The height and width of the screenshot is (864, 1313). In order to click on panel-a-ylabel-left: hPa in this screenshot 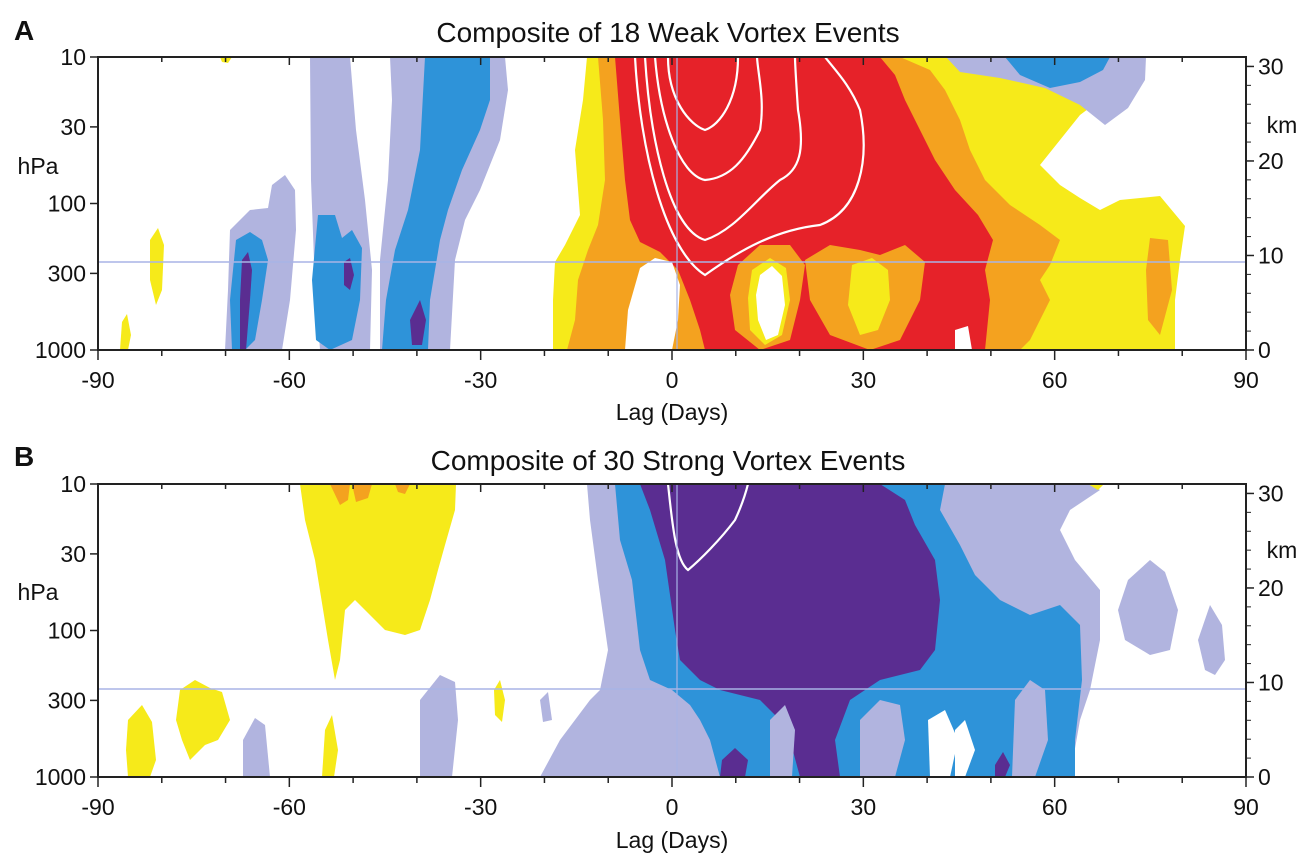, I will do `click(38, 166)`.